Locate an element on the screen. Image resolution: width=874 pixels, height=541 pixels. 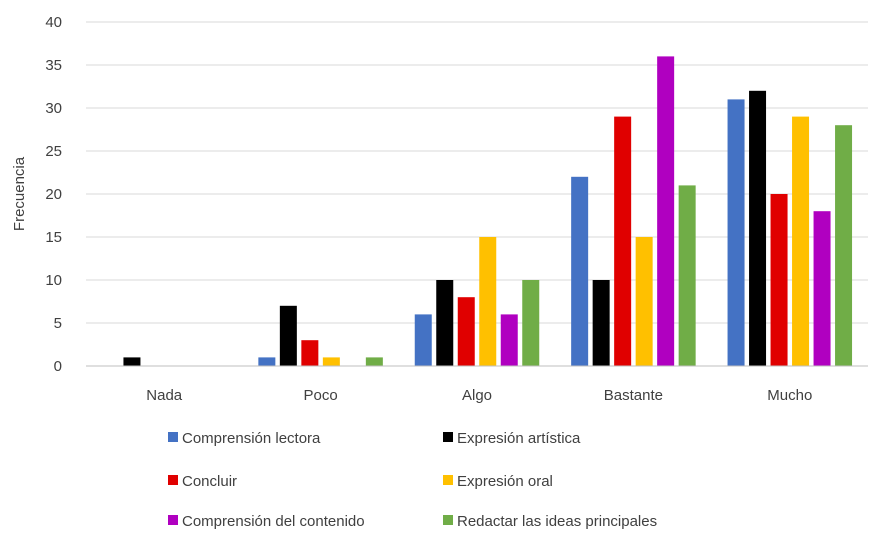
y-tick-label: 5 is located at coordinates (58, 323).